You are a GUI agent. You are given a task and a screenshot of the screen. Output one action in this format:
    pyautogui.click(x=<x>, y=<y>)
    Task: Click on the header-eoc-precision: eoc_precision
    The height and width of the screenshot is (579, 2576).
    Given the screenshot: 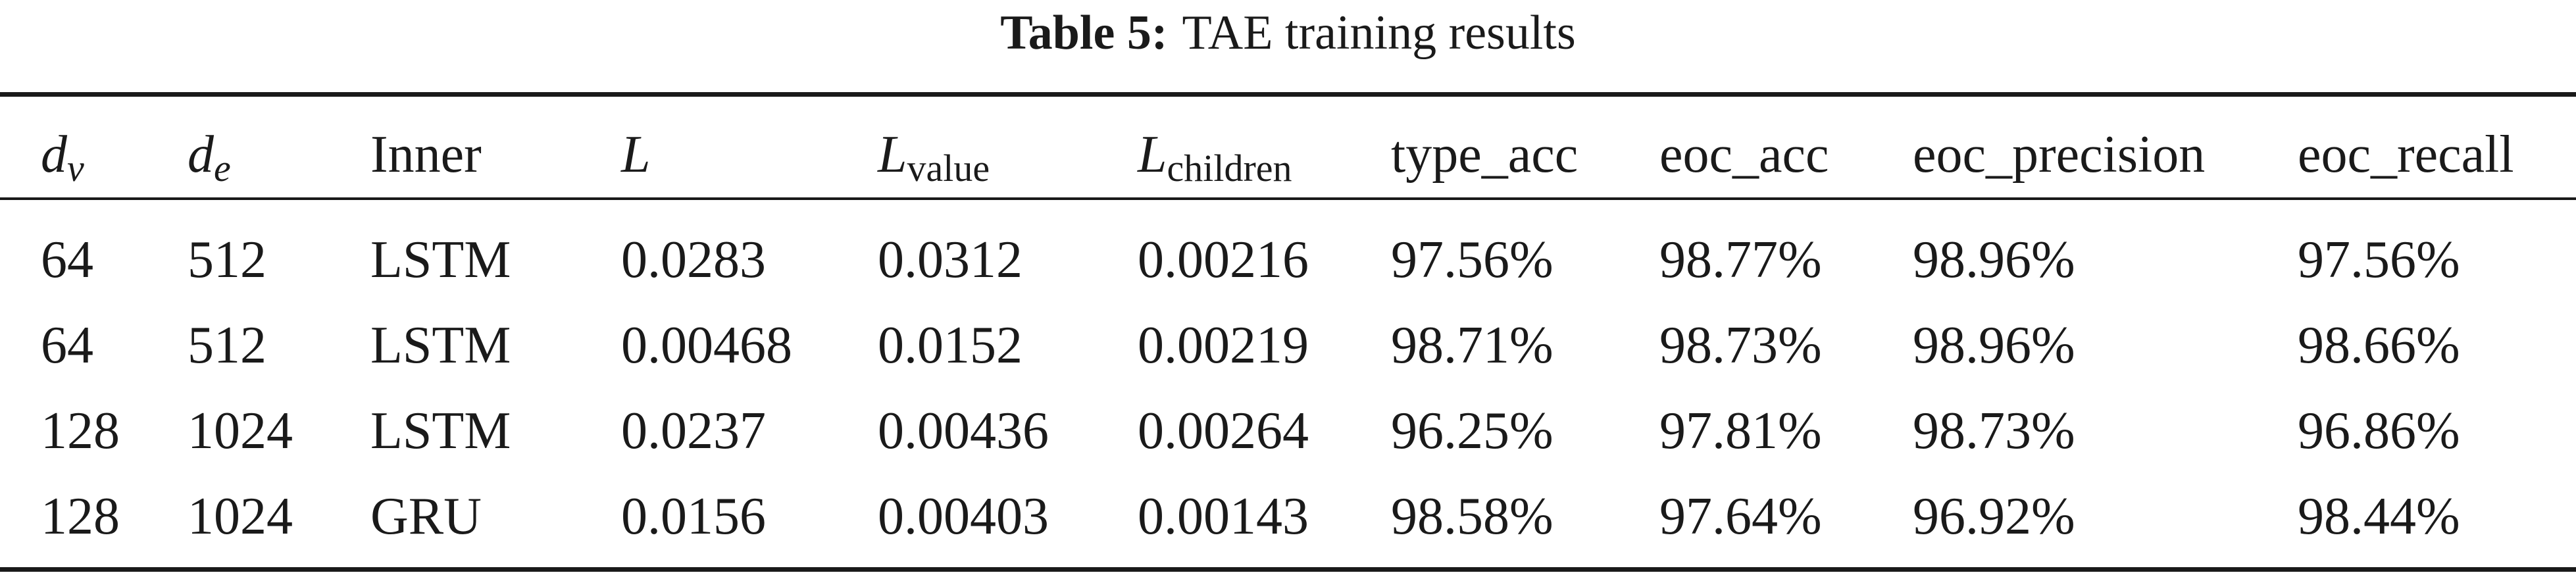 What is the action you would take?
    pyautogui.click(x=2059, y=154)
    